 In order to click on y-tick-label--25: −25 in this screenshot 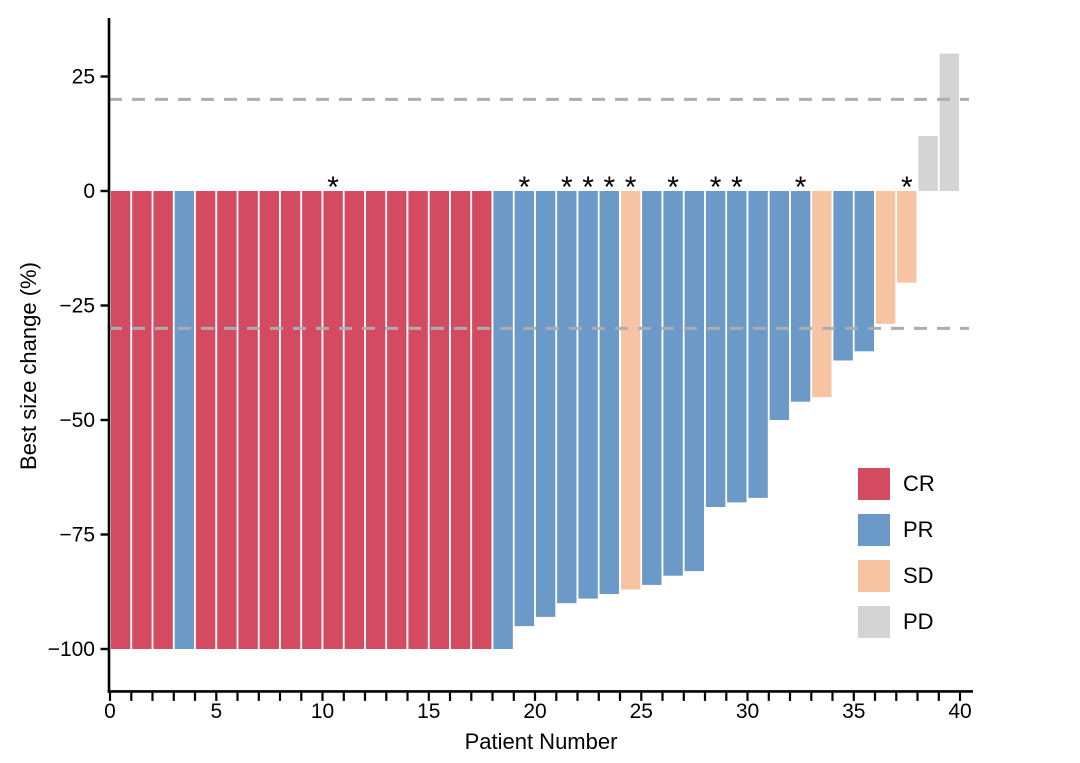, I will do `click(77, 306)`.